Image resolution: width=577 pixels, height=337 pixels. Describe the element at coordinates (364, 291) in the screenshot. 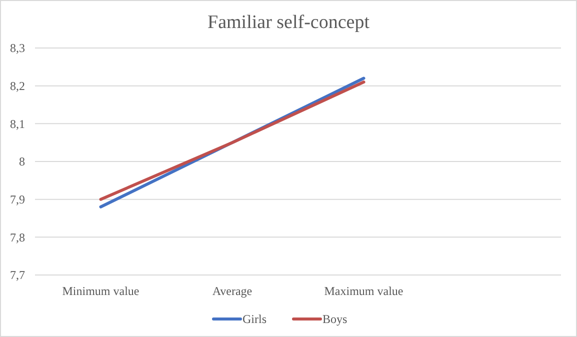

I see `x-tick-label: Maximum value` at that location.